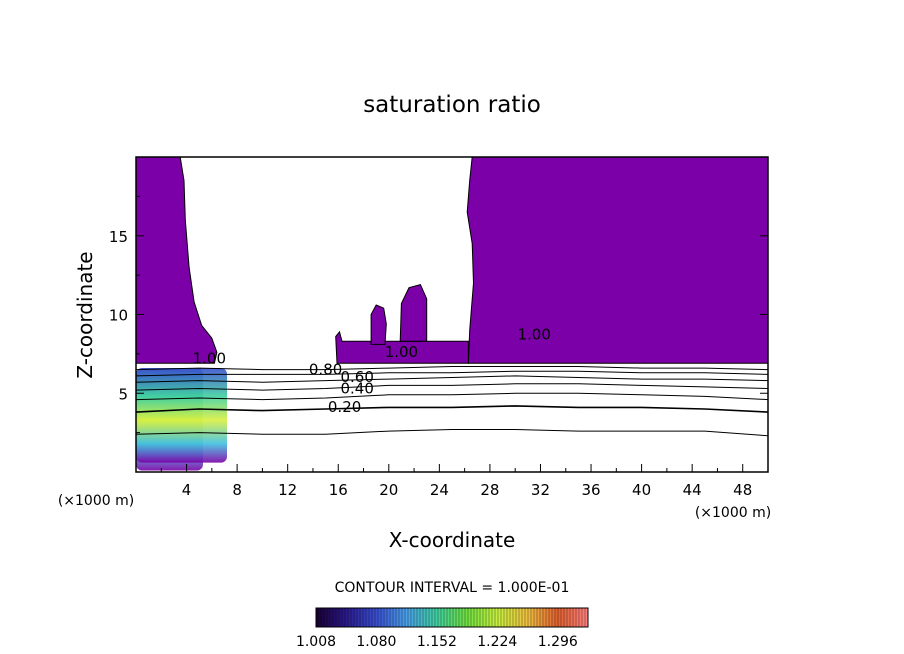 This screenshot has height=654, width=904. Describe the element at coordinates (641, 490) in the screenshot. I see `x-tick-label: 40` at that location.